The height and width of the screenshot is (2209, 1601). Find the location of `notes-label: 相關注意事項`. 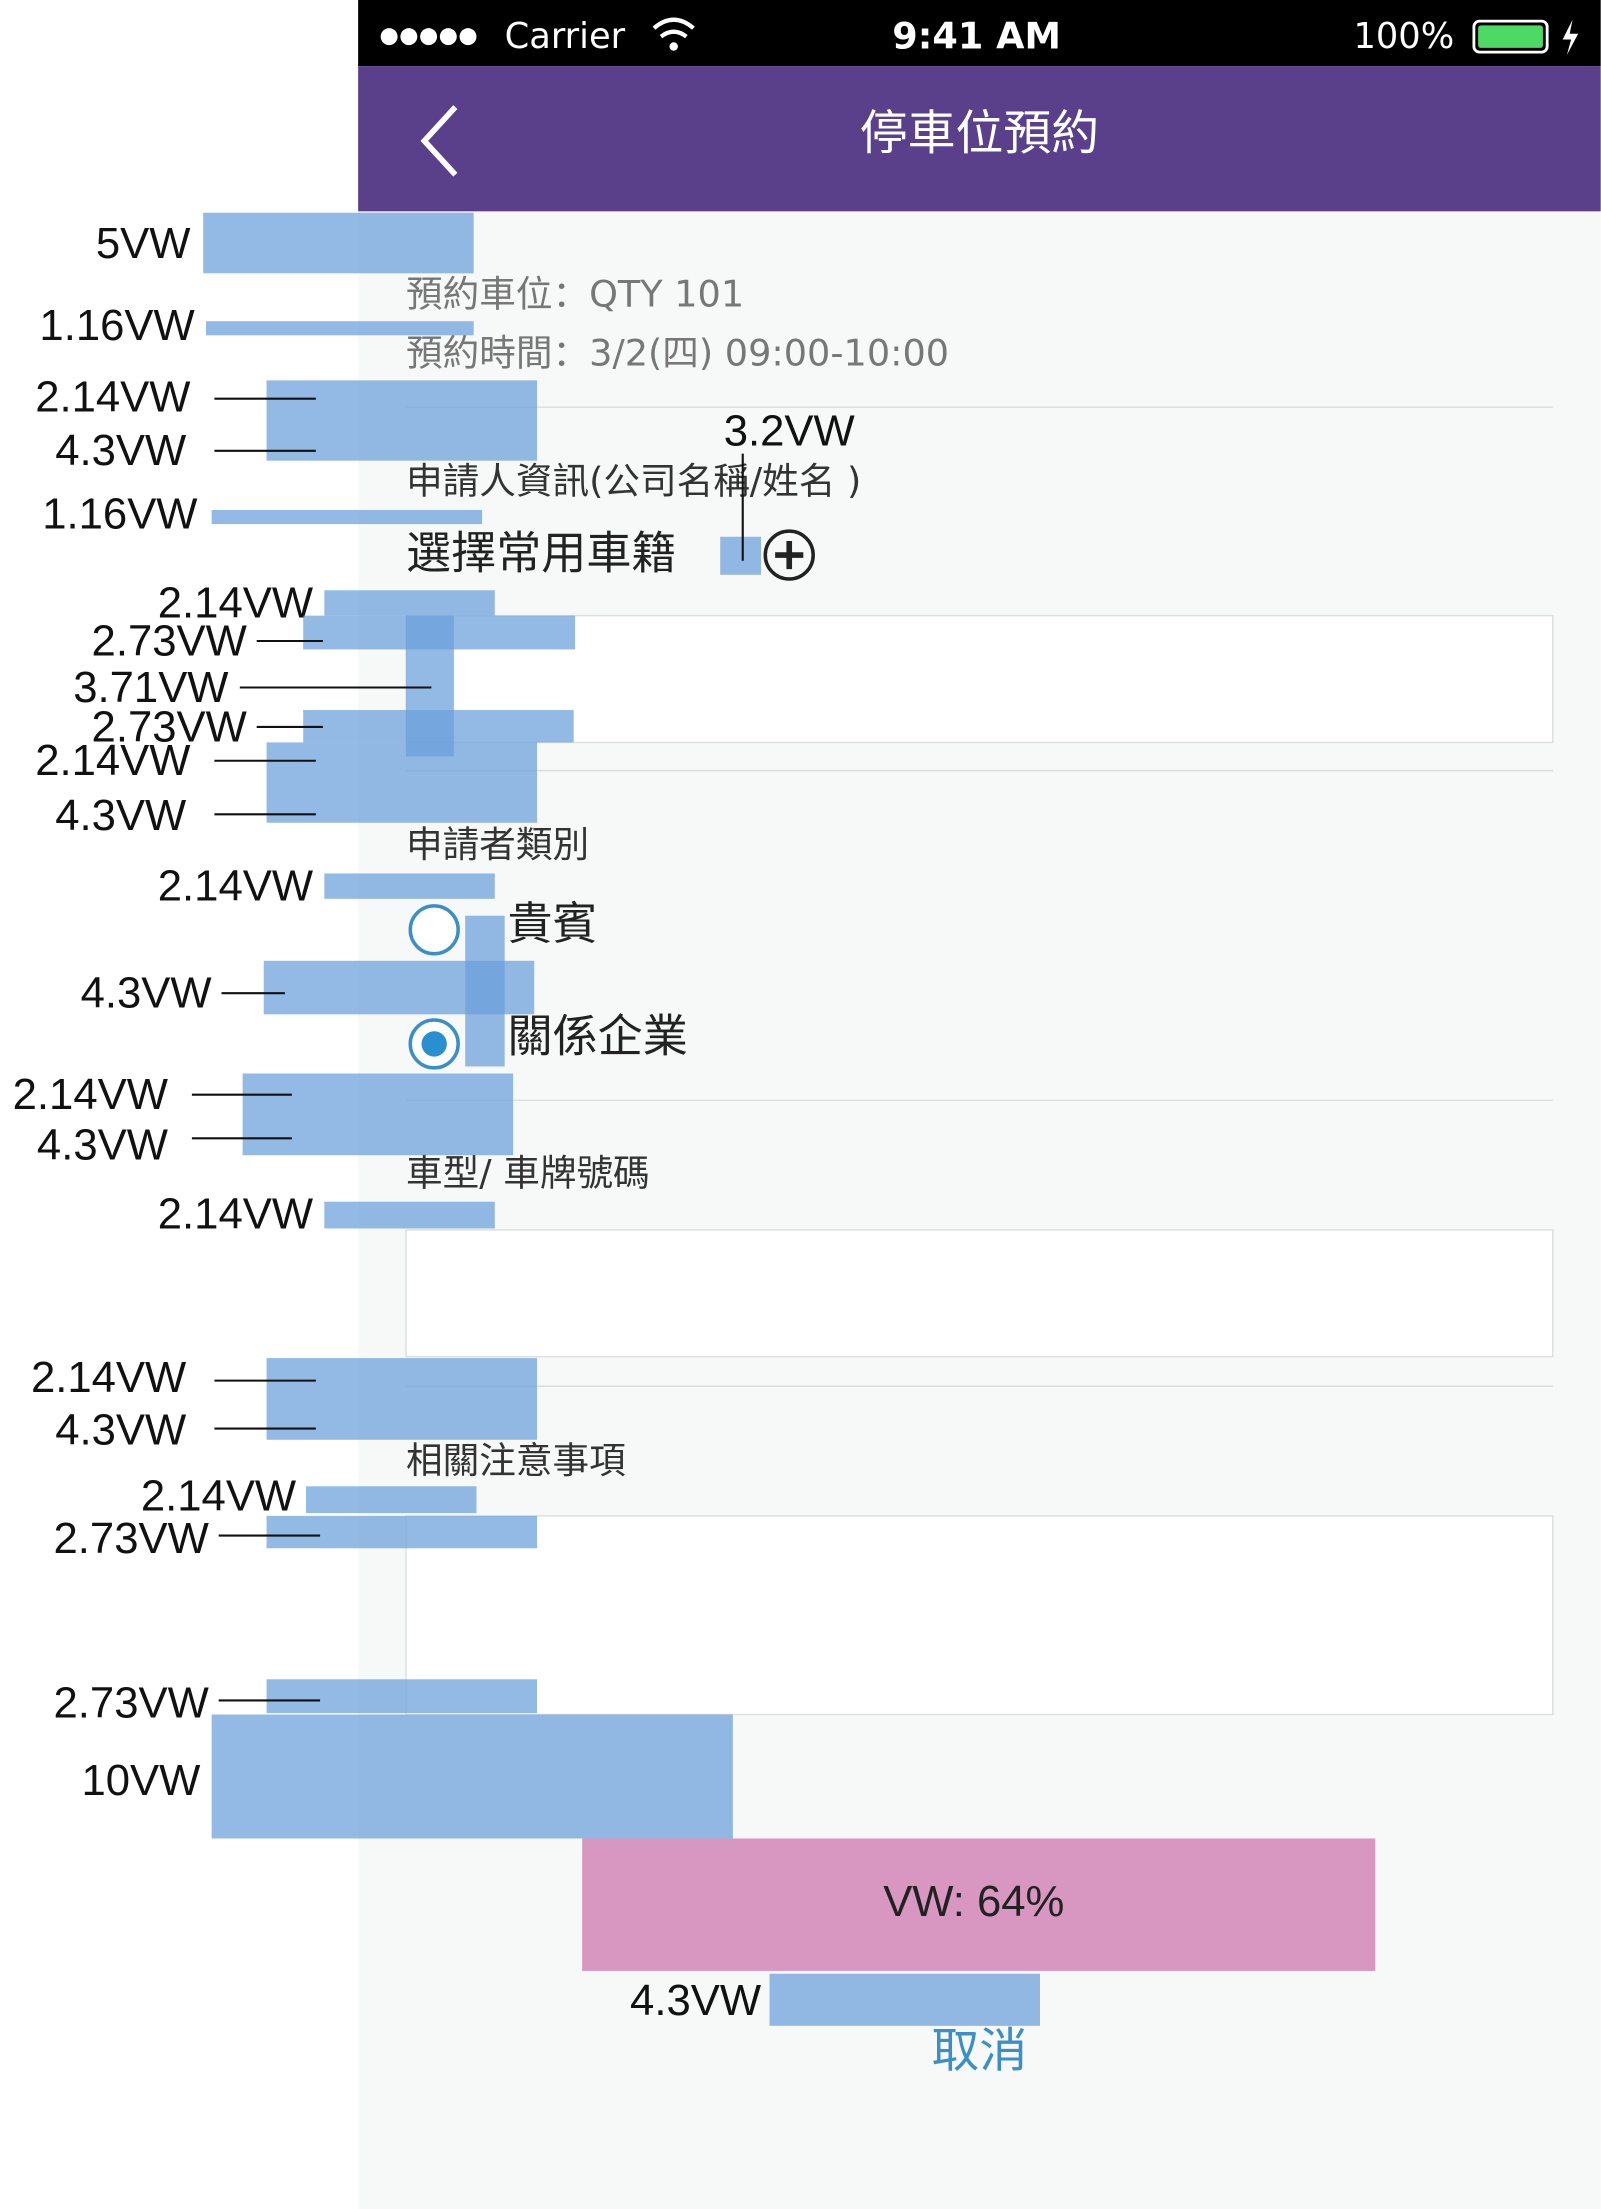

notes-label: 相關注意事項 is located at coordinates (516, 1460).